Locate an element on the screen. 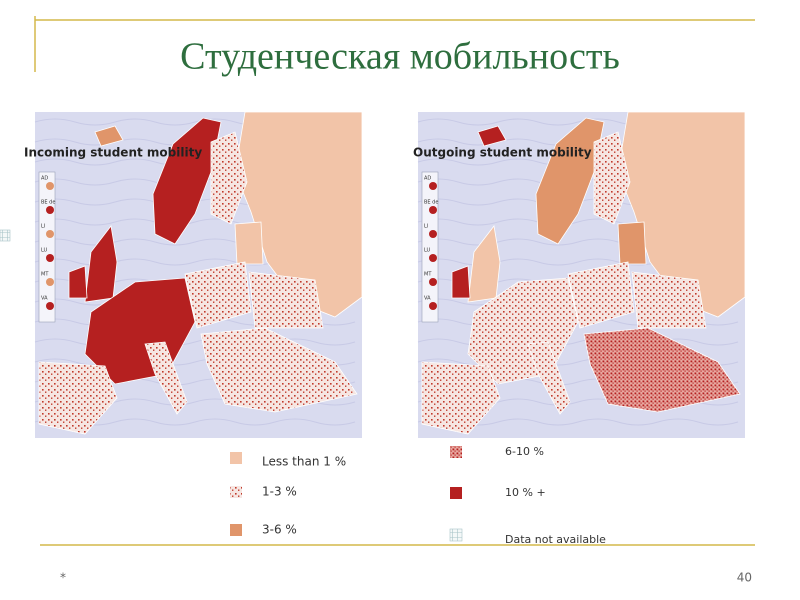 Image resolution: width=800 pixels, height=600 pixels. map-label: Outgoing student mobility is located at coordinates (502, 153).